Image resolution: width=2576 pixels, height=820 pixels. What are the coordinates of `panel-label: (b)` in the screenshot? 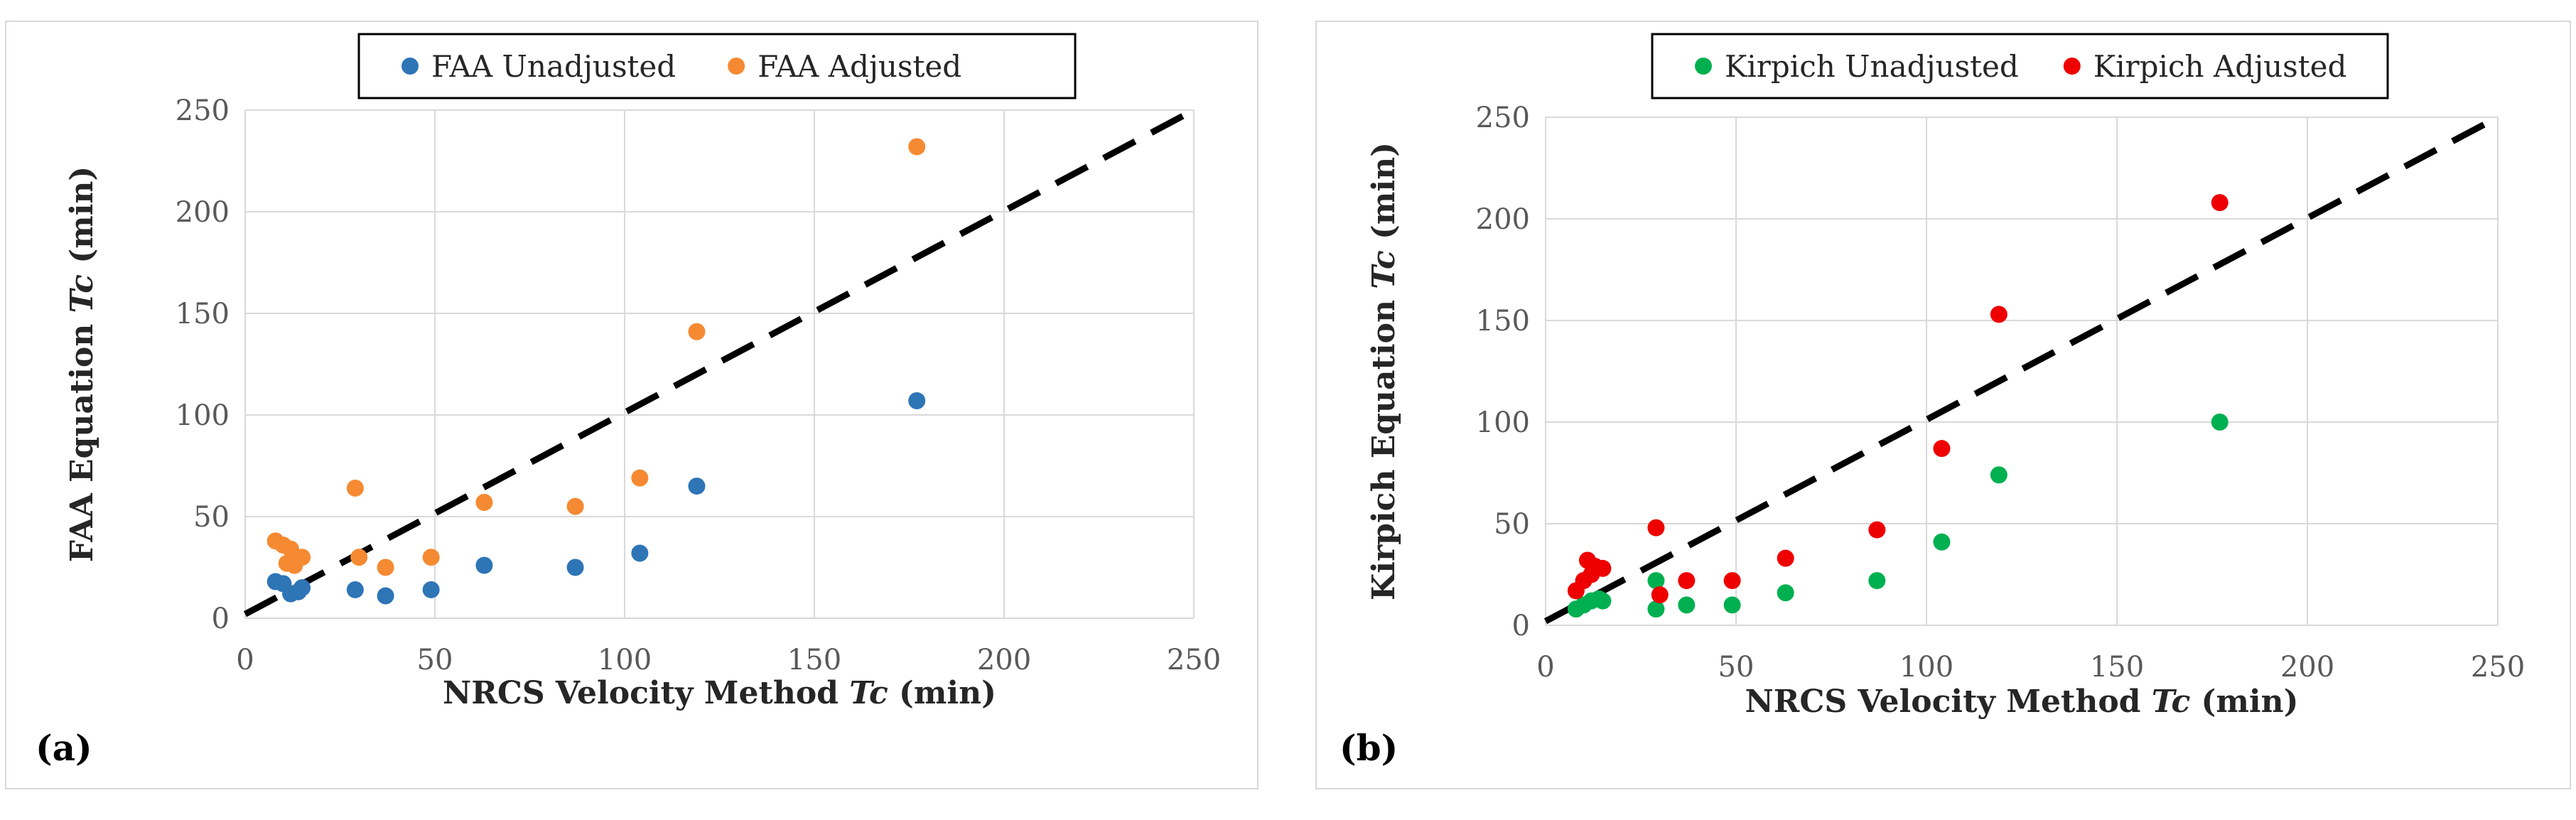 It's located at (1369, 748).